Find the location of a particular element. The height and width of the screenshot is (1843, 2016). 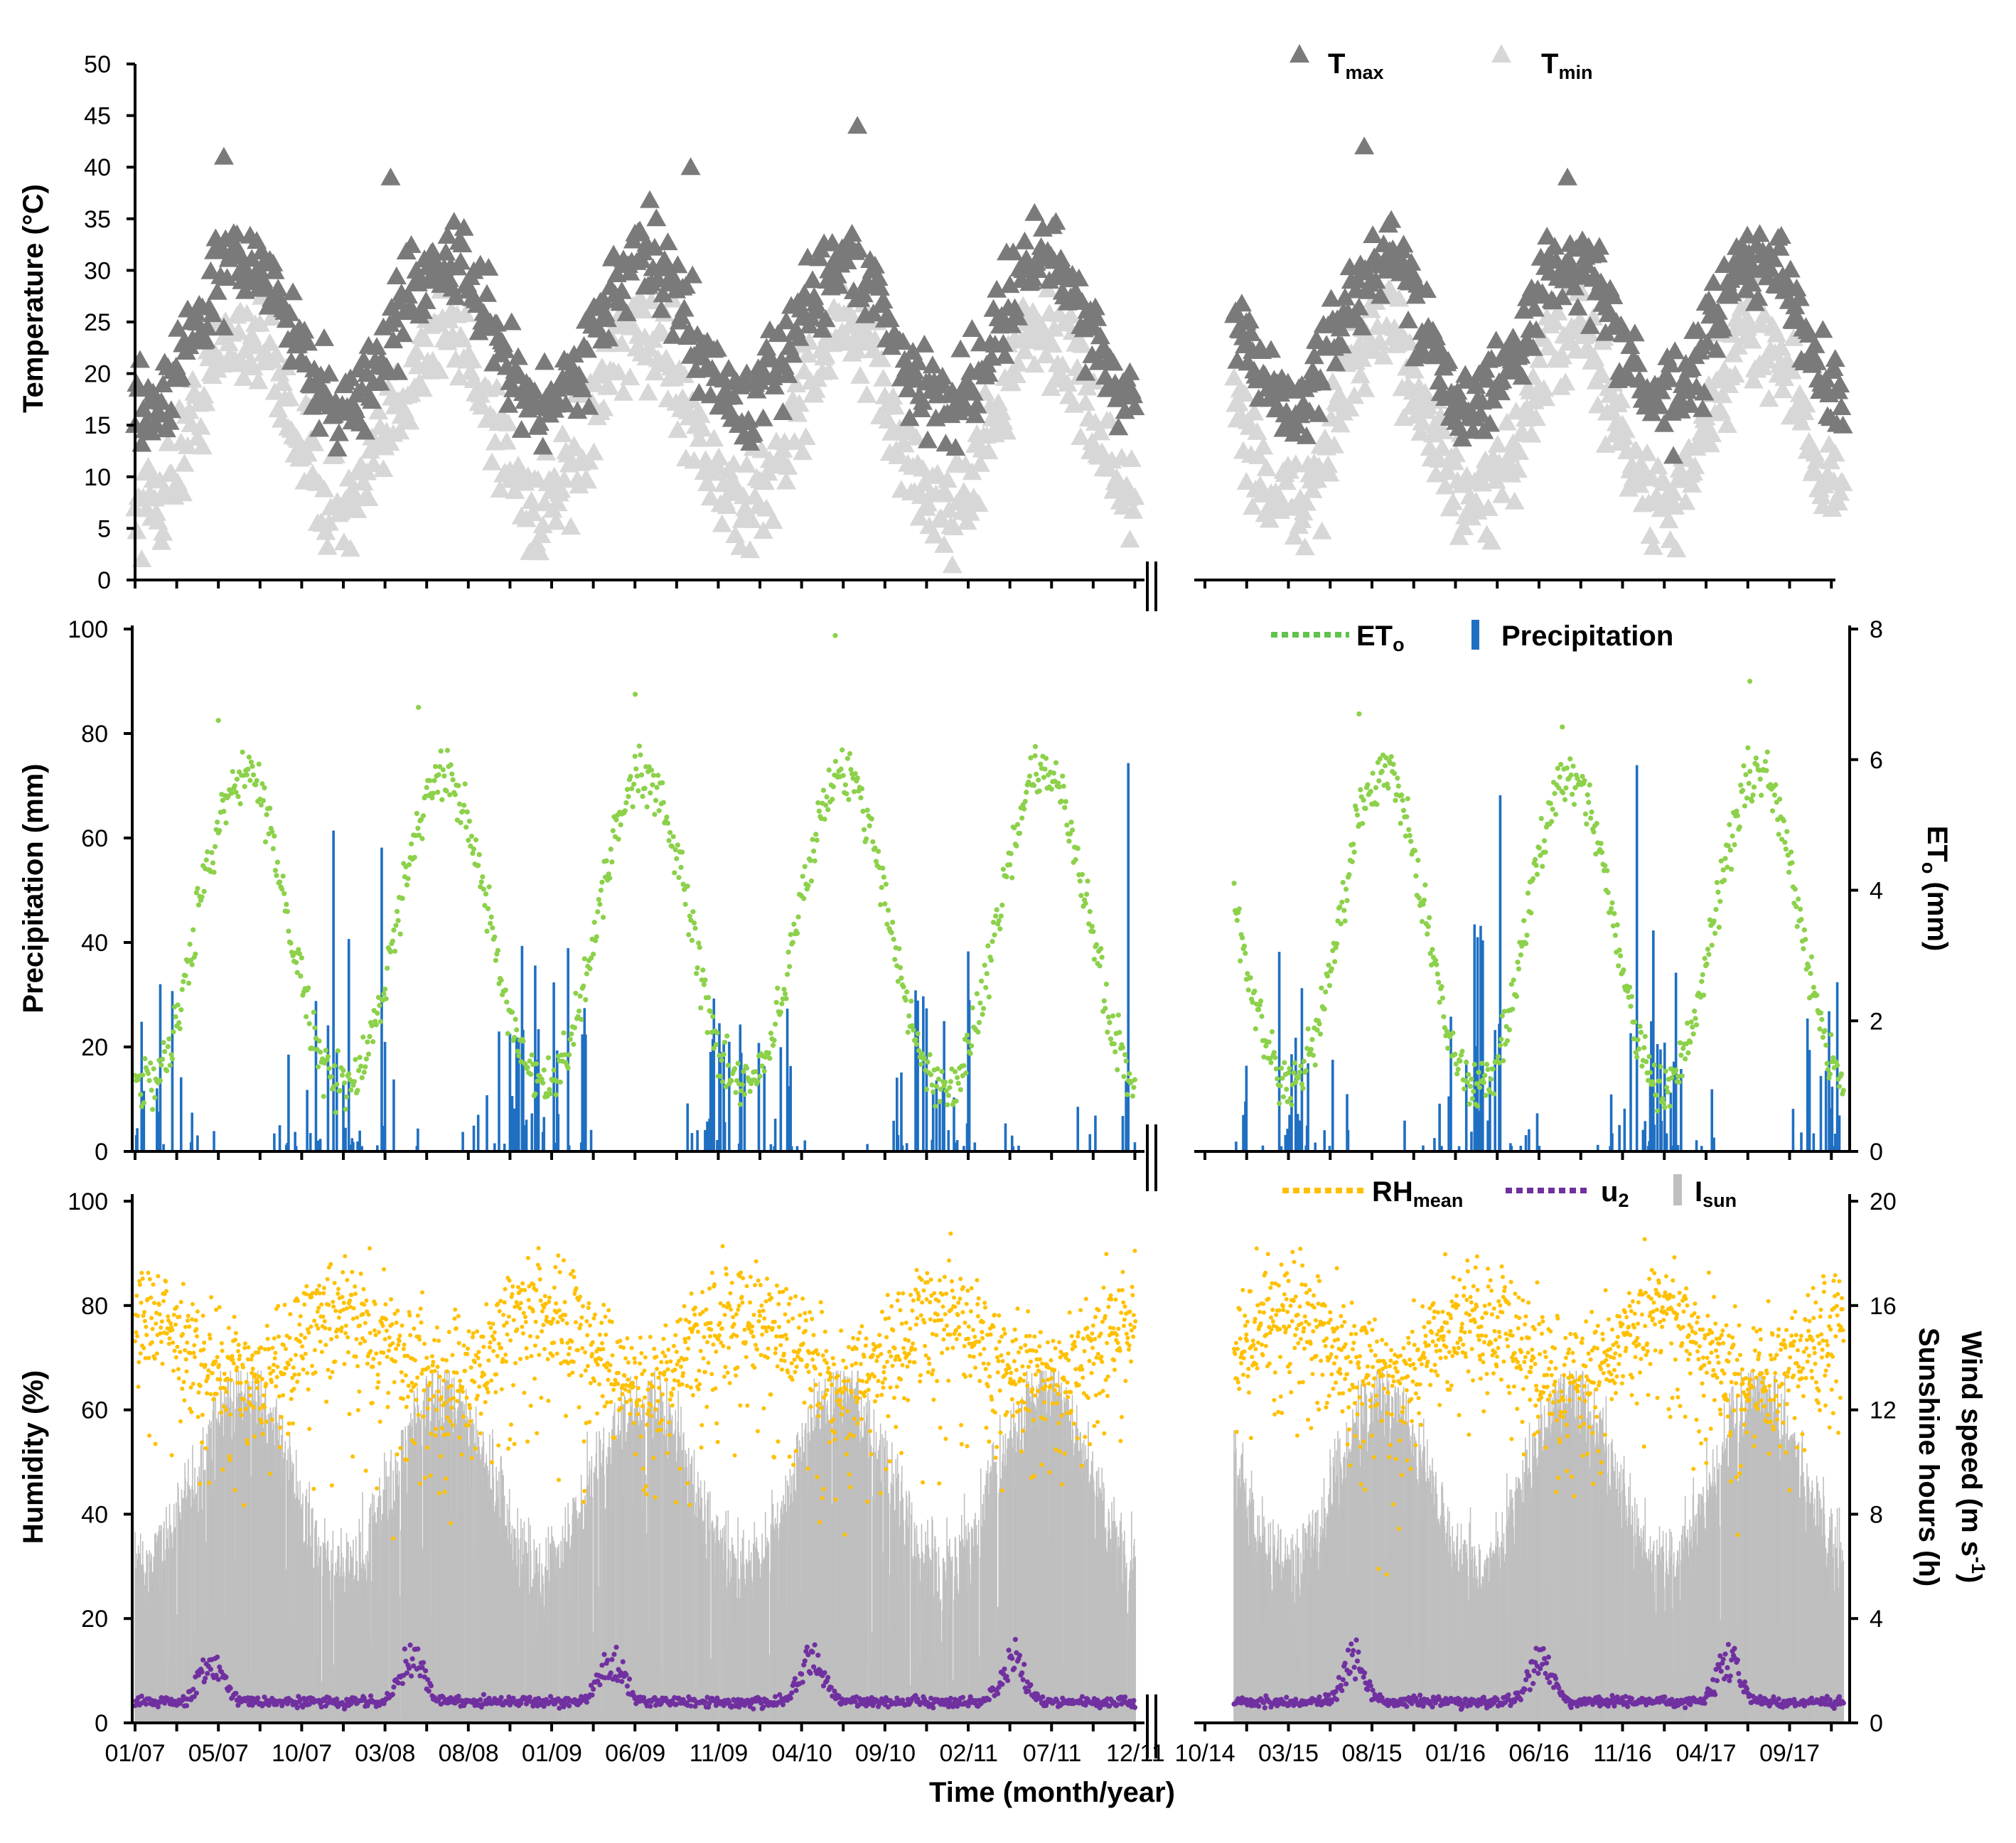

temperature-y-tick-label: 25 is located at coordinates (97, 322).